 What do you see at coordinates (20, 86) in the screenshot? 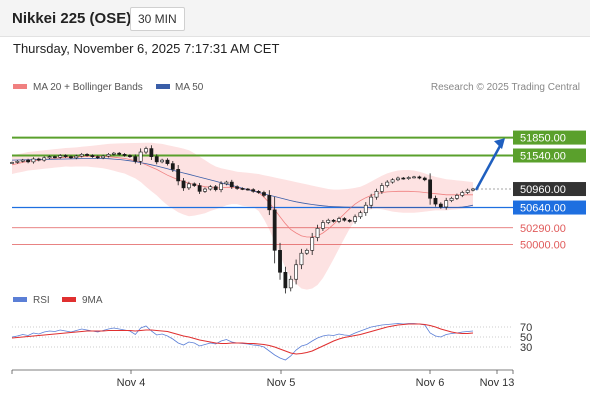
I see `bb-legend-swatch` at bounding box center [20, 86].